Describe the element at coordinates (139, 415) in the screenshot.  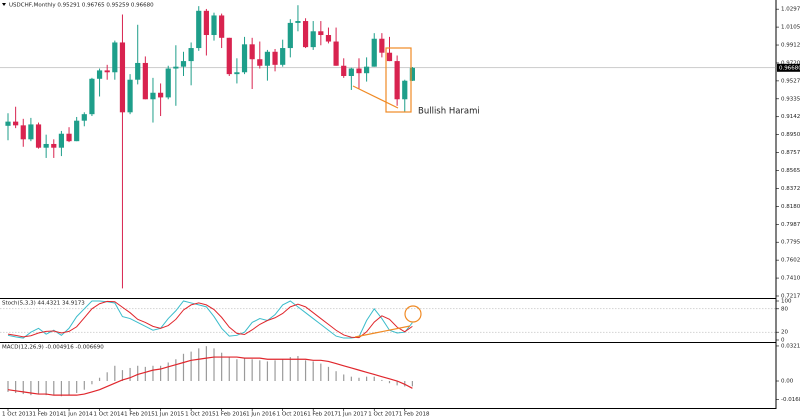
I see `x-tick-label: 1 Feb 2015` at that location.